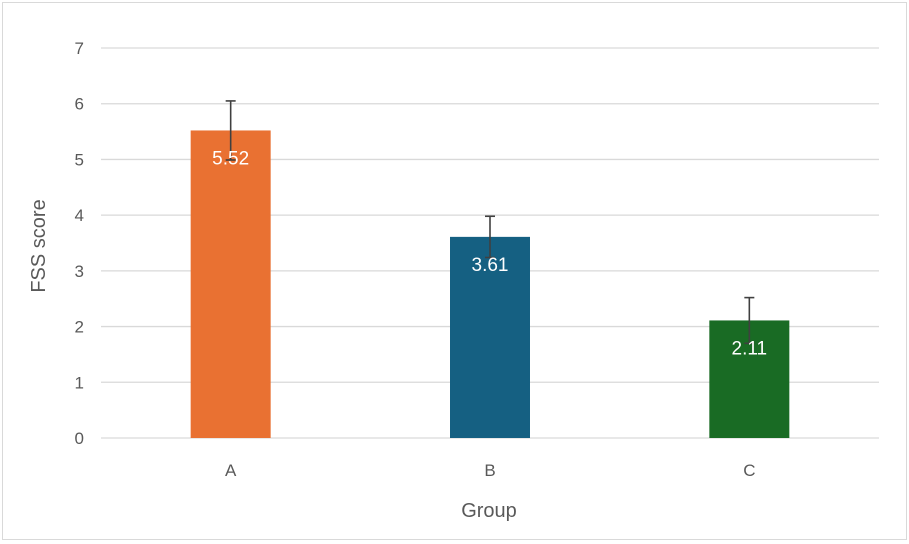  I want to click on y-tick-label-4: 4, so click(79, 215).